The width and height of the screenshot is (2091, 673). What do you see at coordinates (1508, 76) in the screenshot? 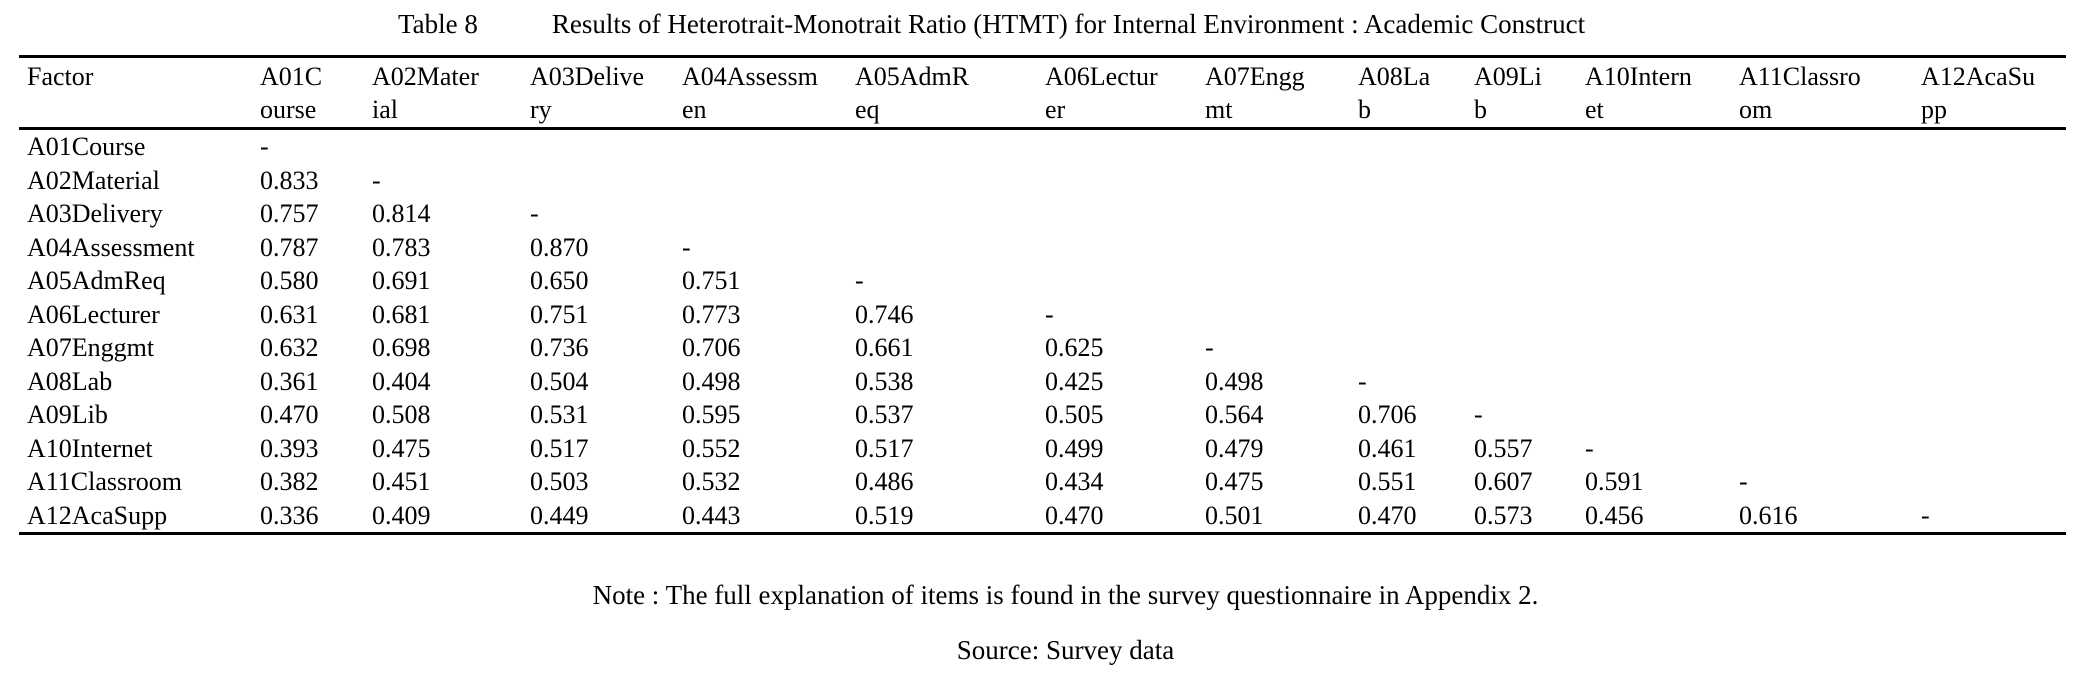
I see `column-header-line: A09Li` at bounding box center [1508, 76].